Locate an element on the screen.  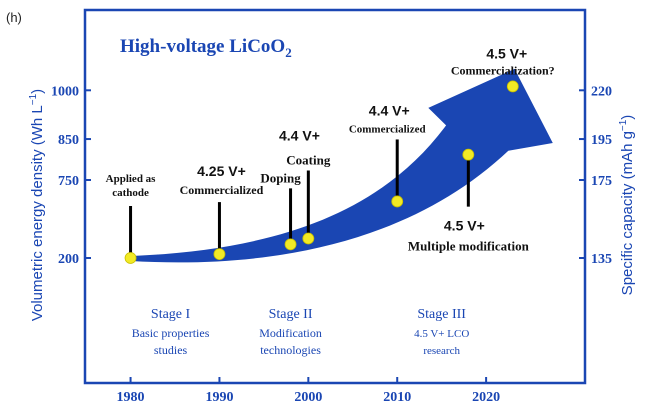
x-tick-label: 2000 is located at coordinates (308, 397).